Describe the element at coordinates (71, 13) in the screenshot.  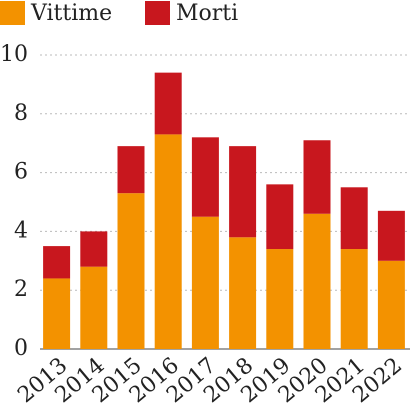
I see `legend-label: Vittime` at that location.